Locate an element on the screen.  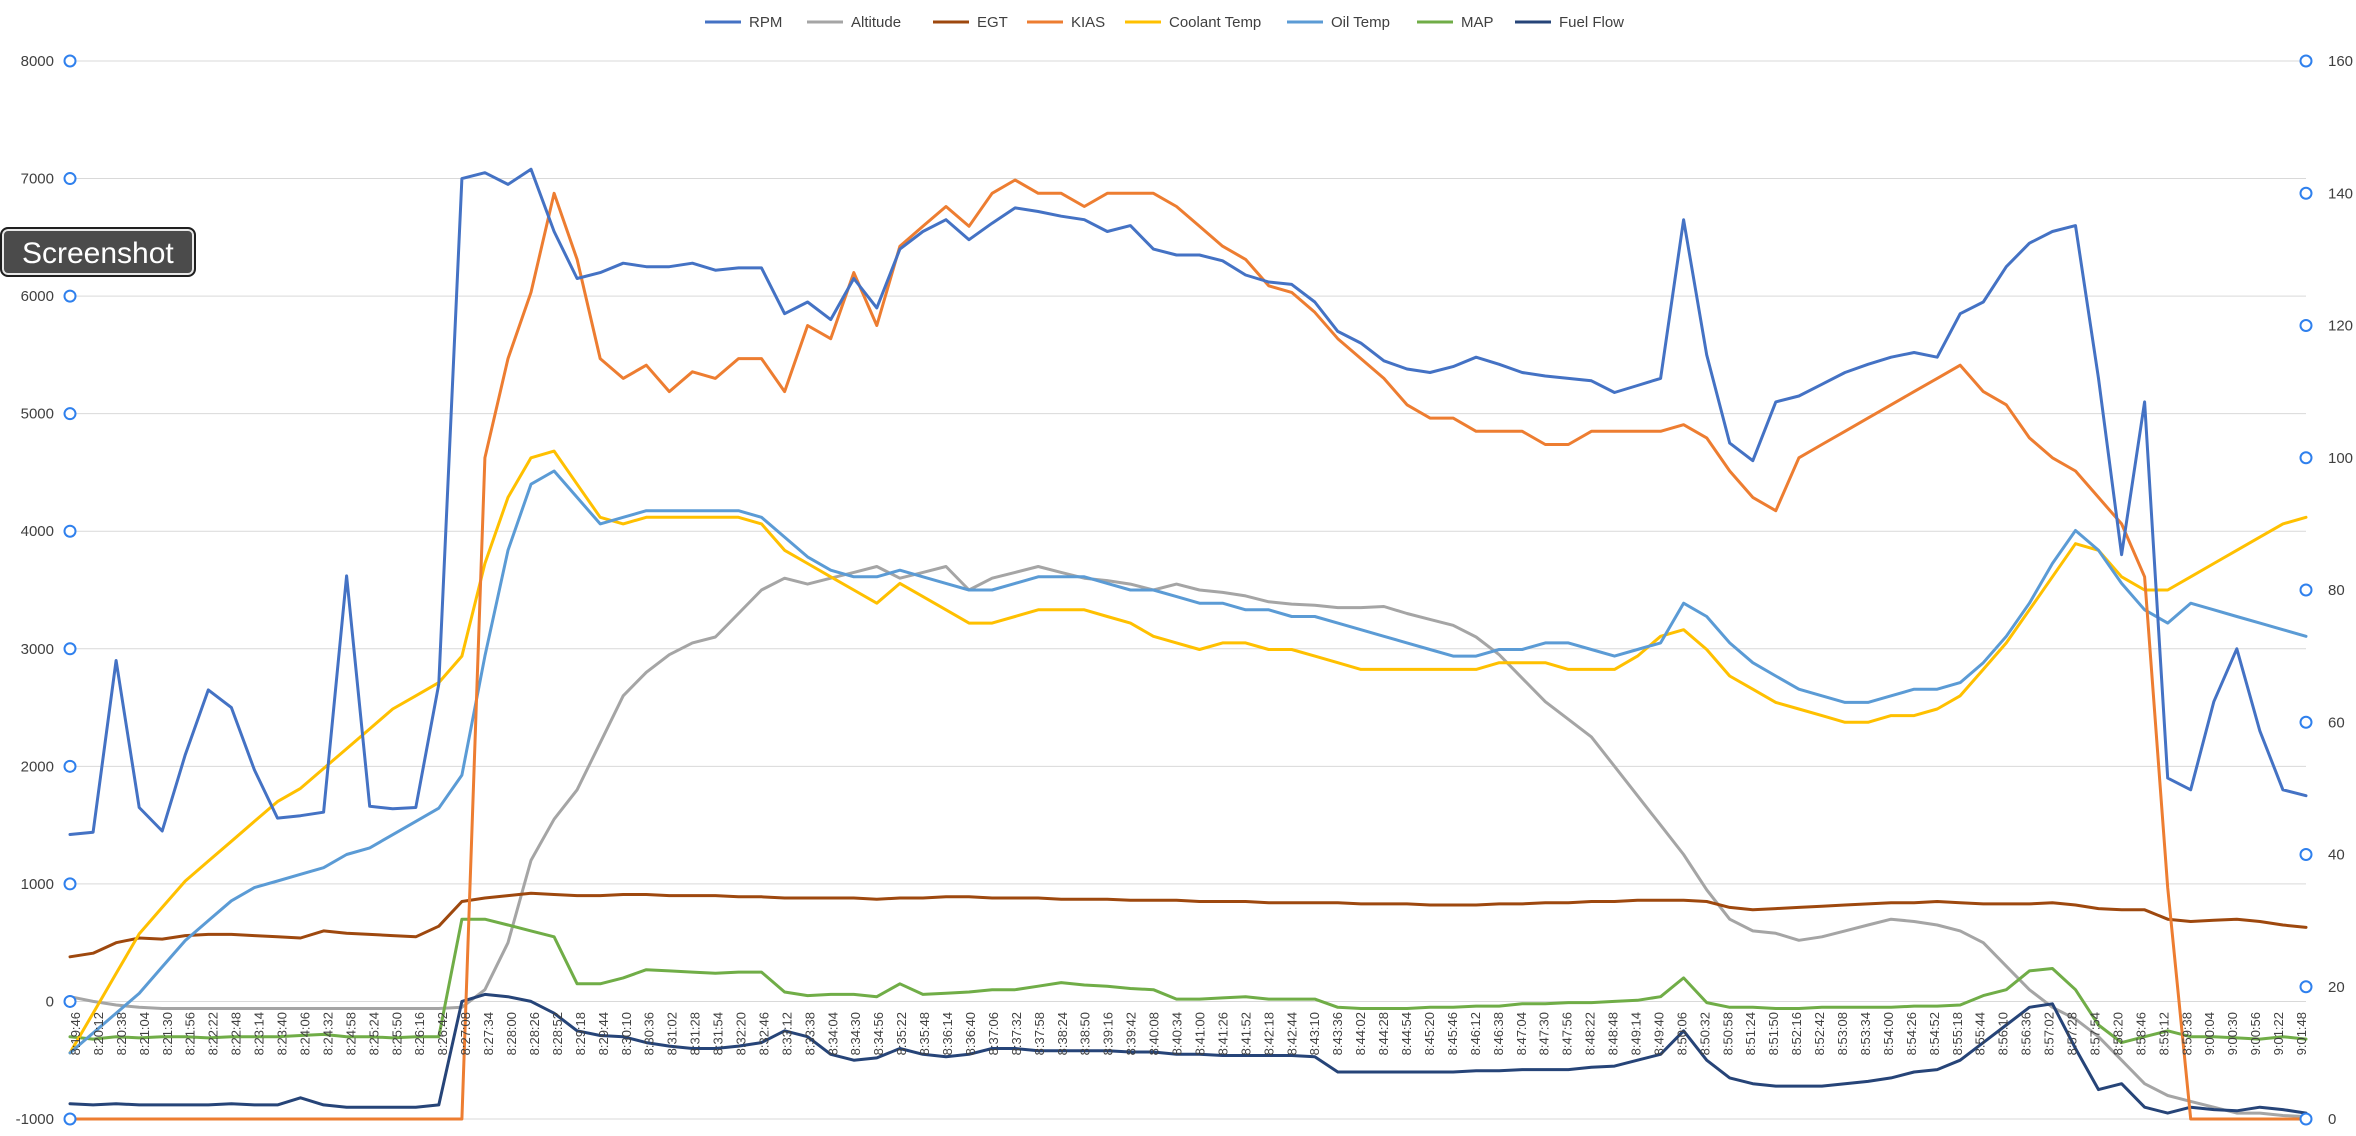
x-tick-label: 8:33:38 is located at coordinates (809, 1033).